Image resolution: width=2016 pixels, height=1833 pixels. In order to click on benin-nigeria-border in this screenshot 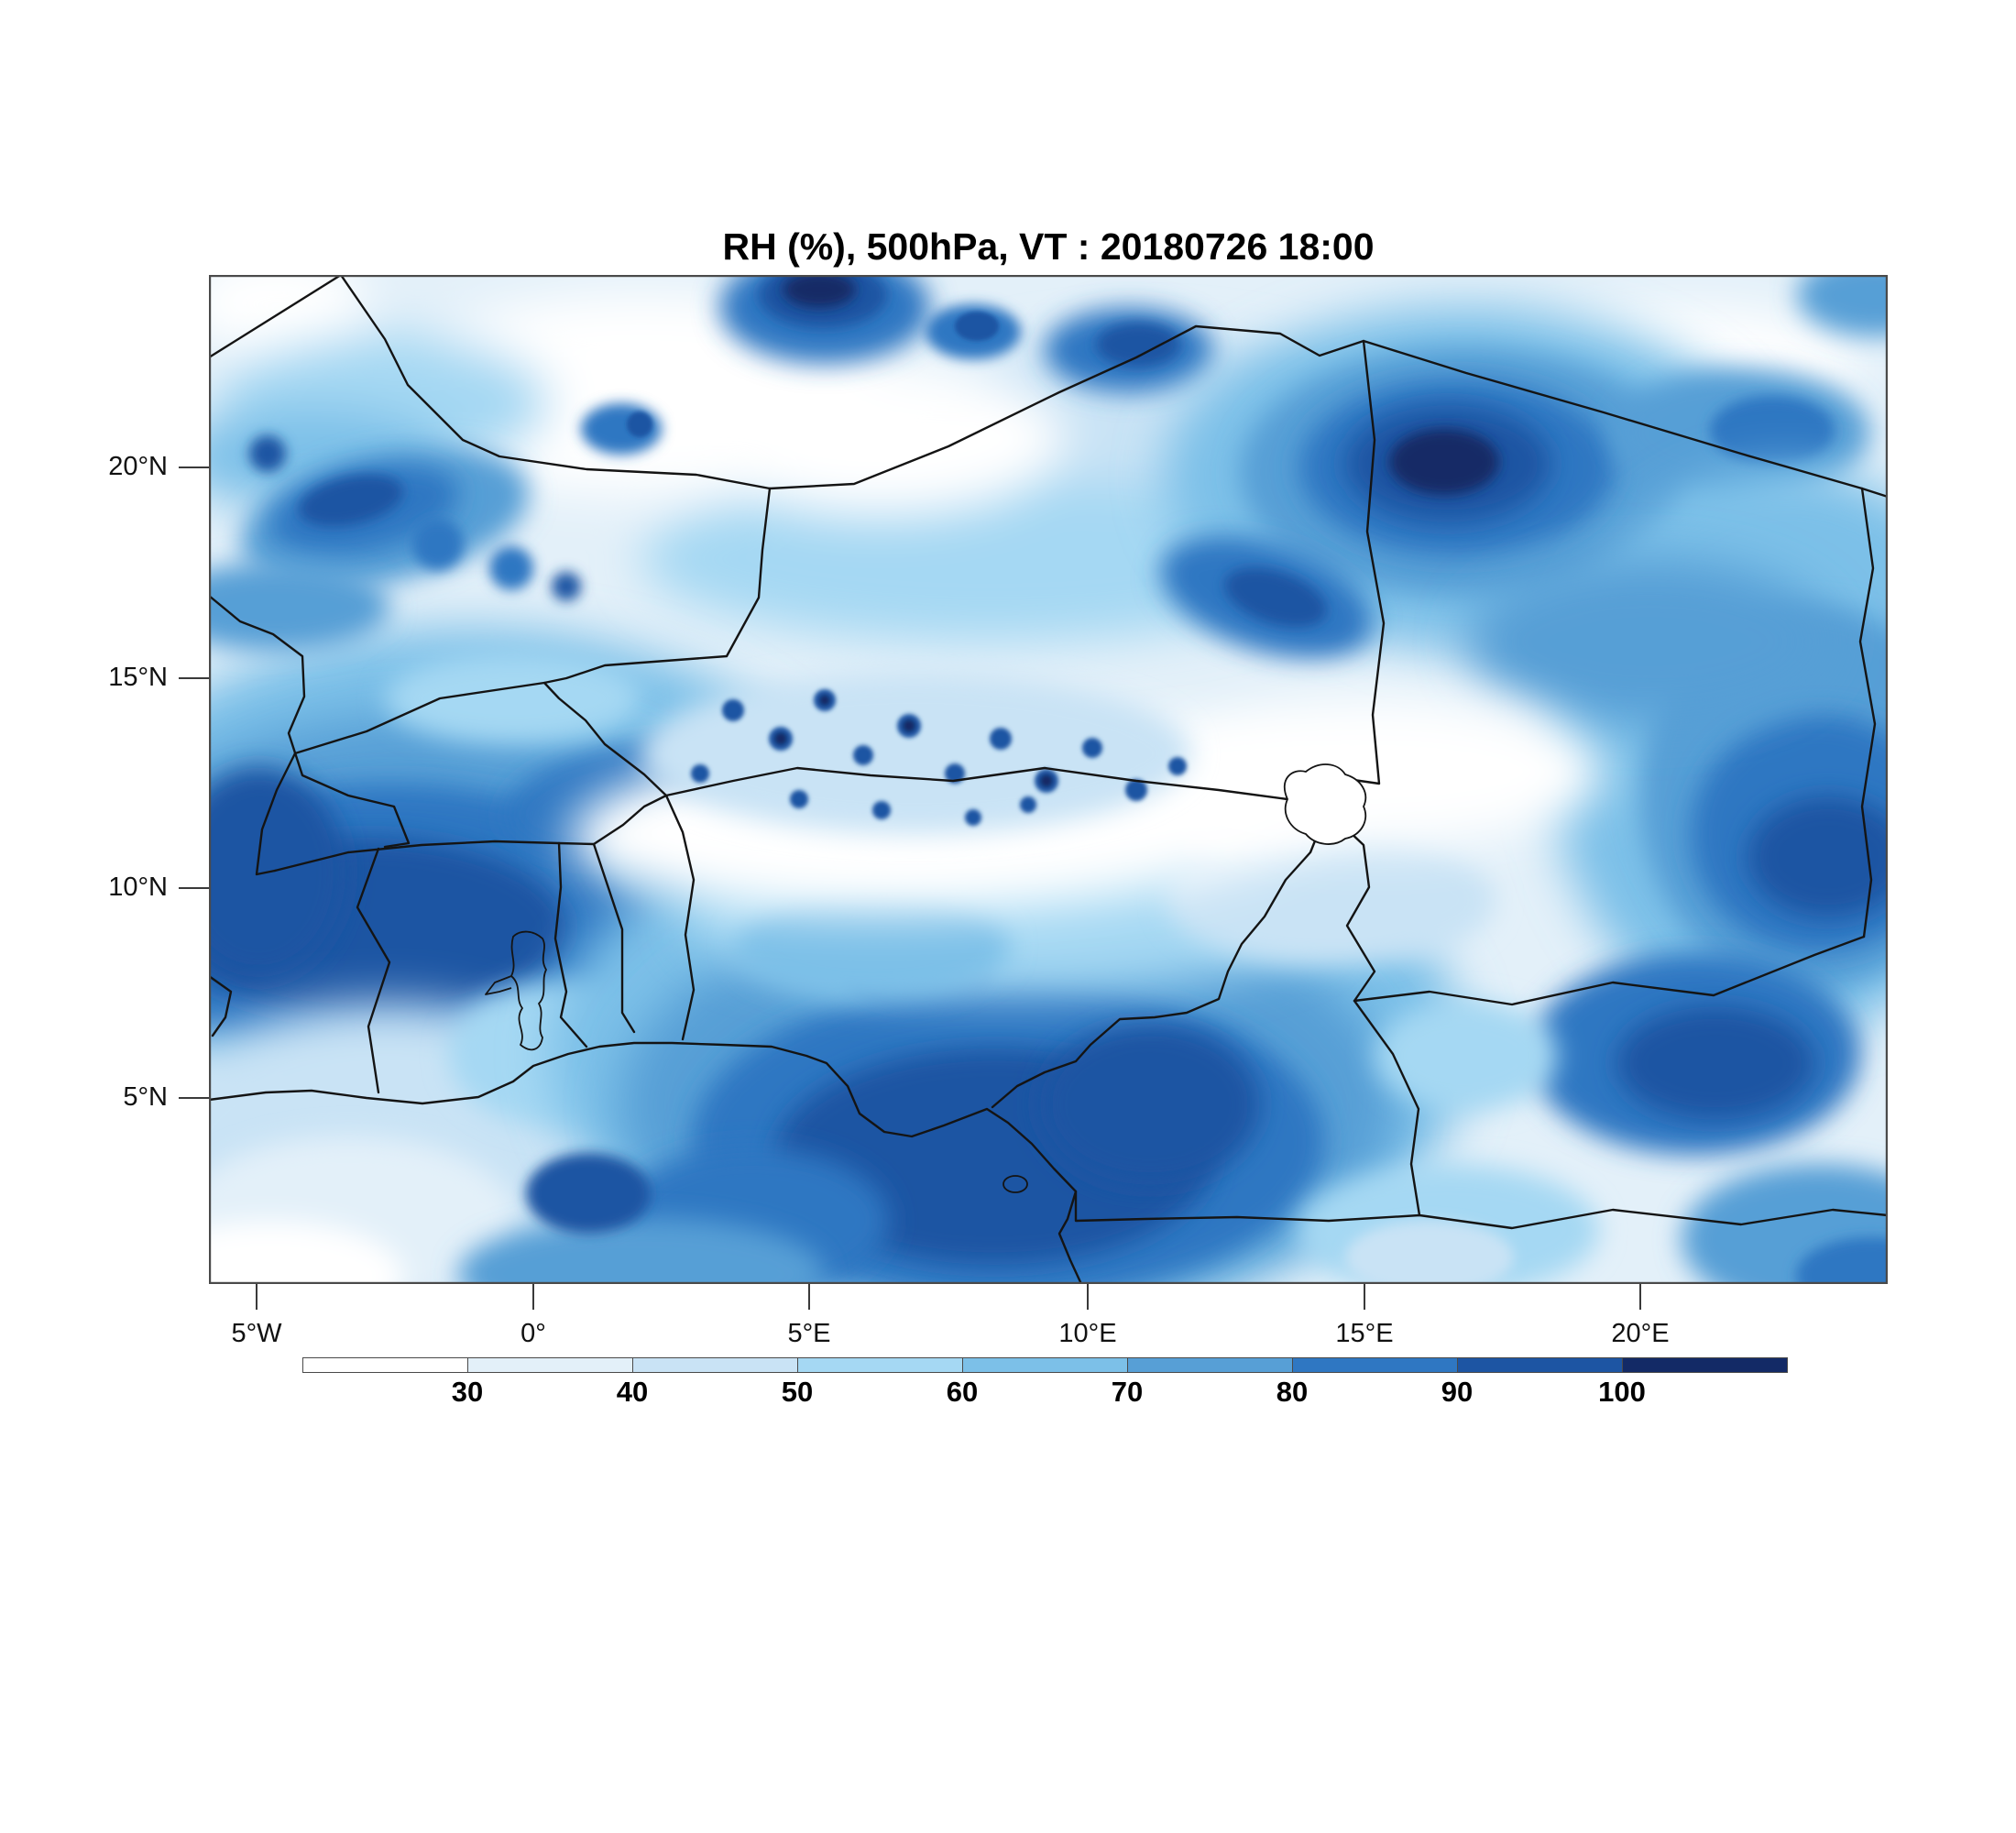, I will do `click(680, 917)`.